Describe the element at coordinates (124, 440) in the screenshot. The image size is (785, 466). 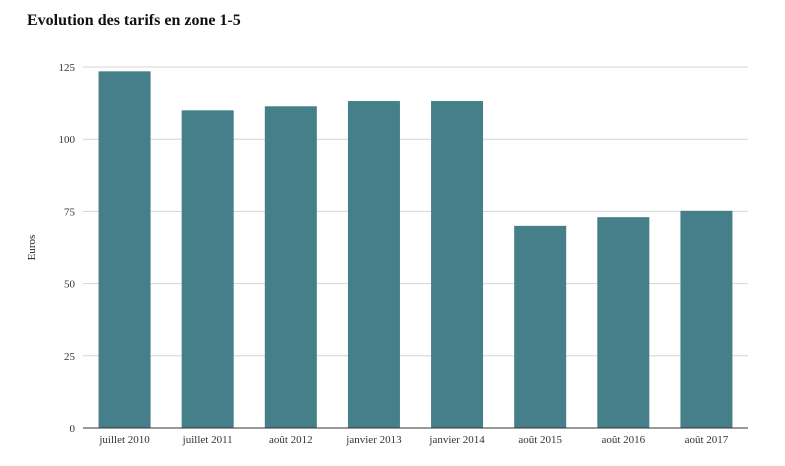
I see `x-tick-label: juillet 2010` at that location.